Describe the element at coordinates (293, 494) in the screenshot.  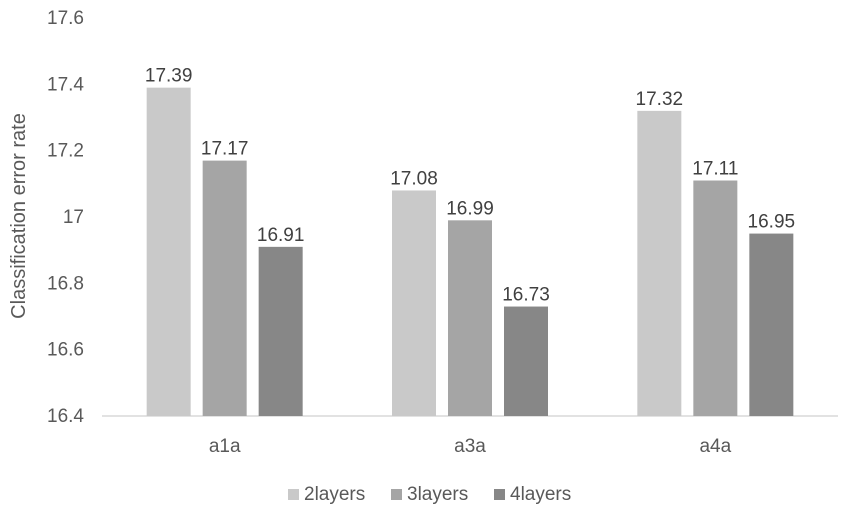
I see `legend-swatch-2layers` at that location.